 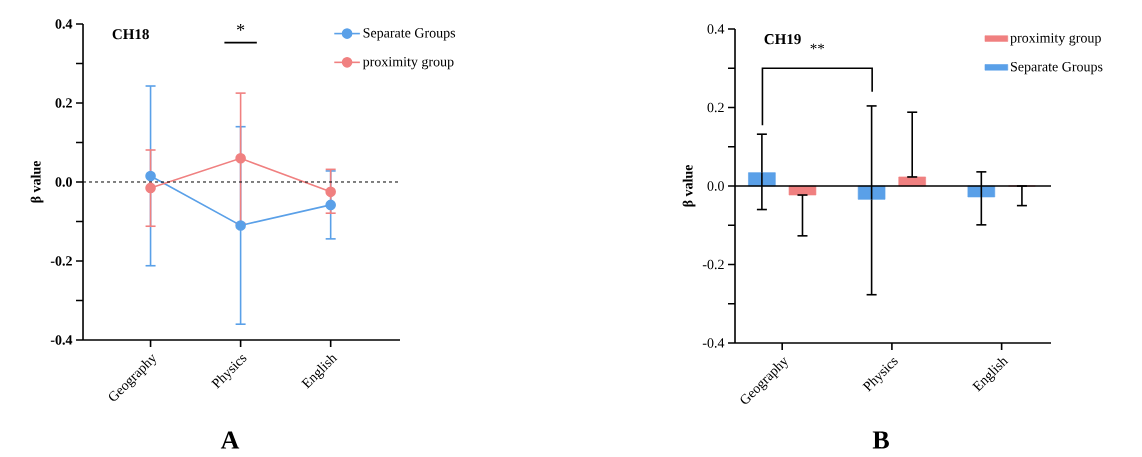 I want to click on text: A, so click(x=230, y=440).